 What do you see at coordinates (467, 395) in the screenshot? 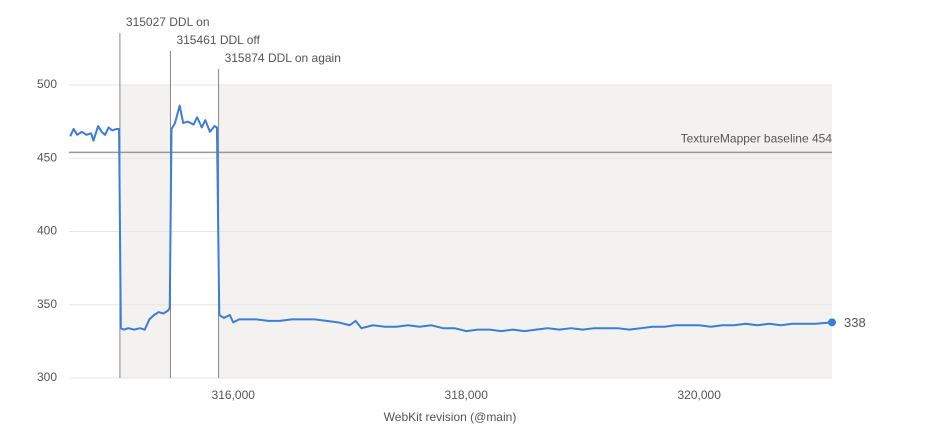
I see `x-tick-label: 318,000` at bounding box center [467, 395].